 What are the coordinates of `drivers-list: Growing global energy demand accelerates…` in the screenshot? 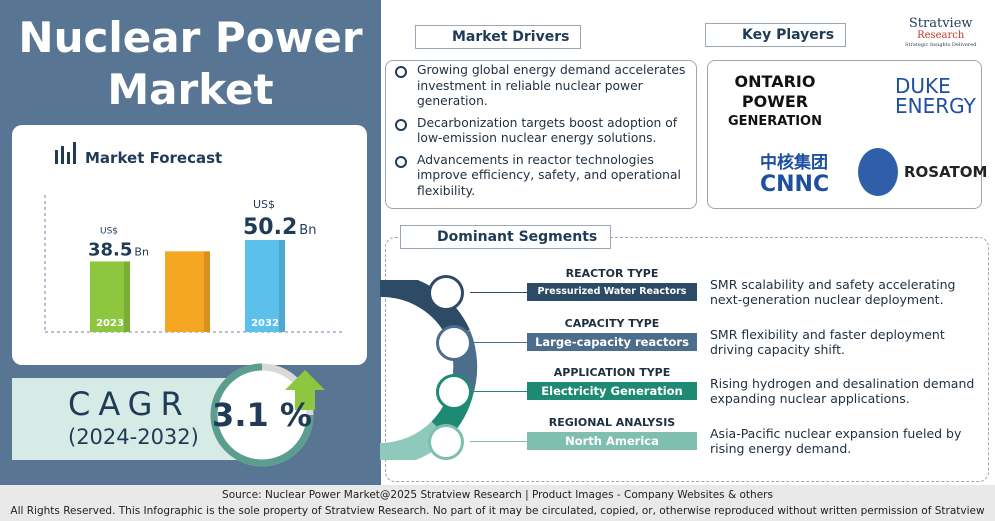 It's located at (542, 134).